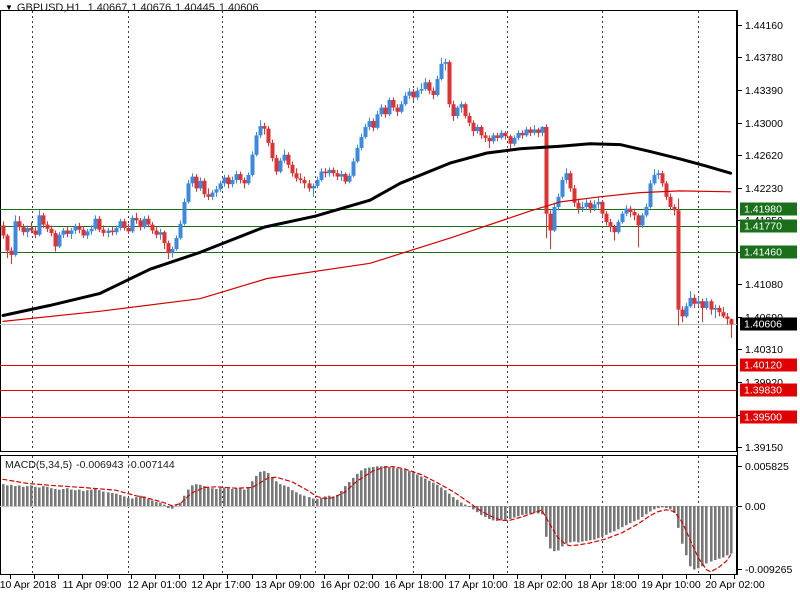 This screenshot has width=800, height=600. What do you see at coordinates (768, 570) in the screenshot?
I see `macd-axis-label: -0.009265` at bounding box center [768, 570].